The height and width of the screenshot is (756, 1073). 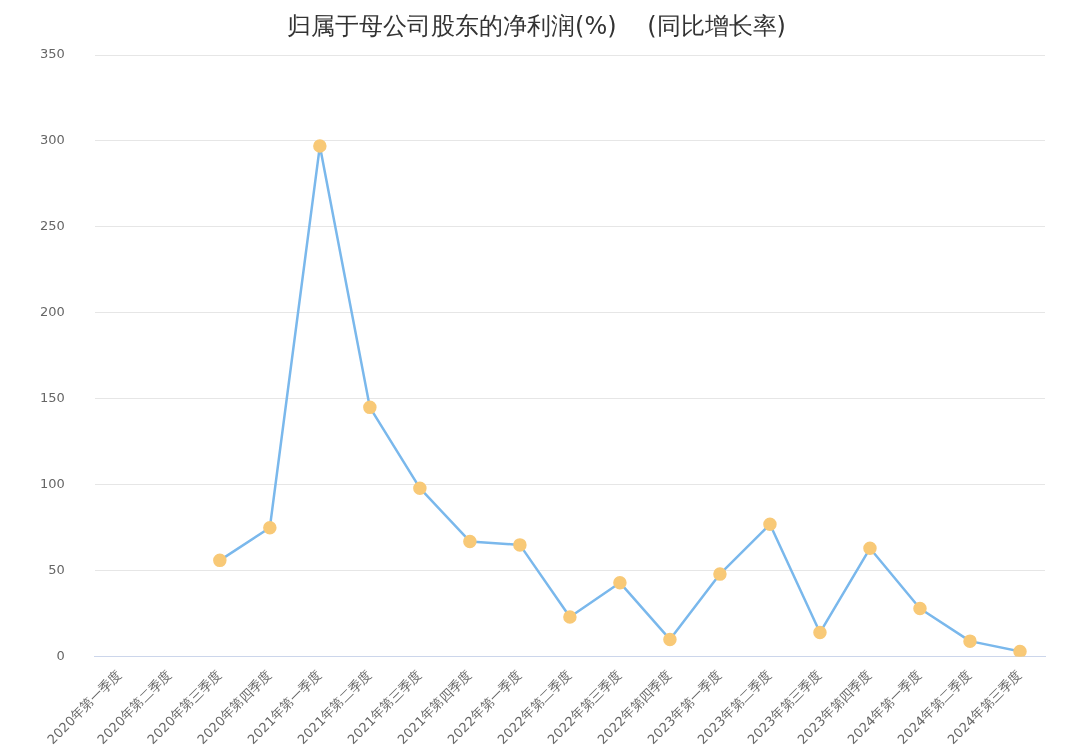 I want to click on y-tick-label: 300, so click(x=52, y=140).